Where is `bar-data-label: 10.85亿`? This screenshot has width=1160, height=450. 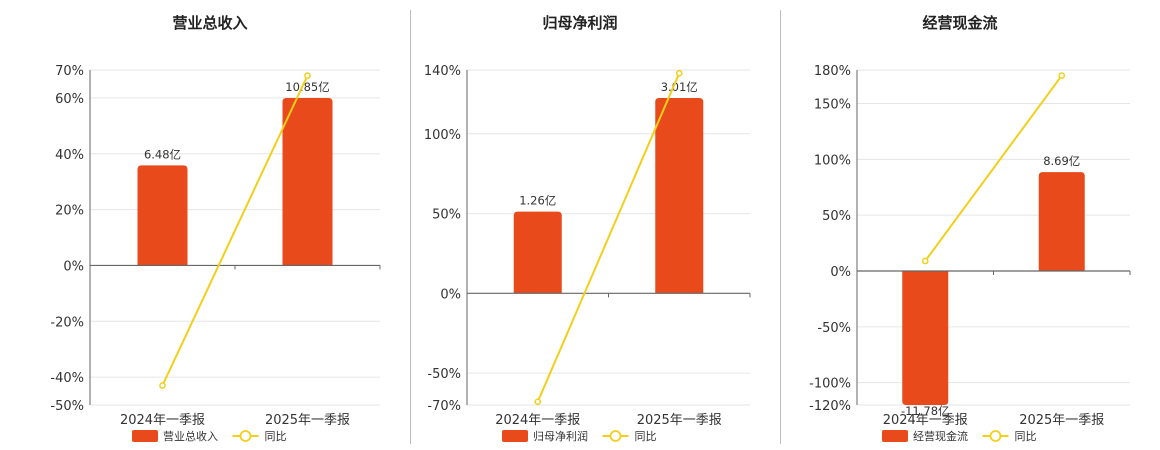 bar-data-label: 10.85亿 is located at coordinates (307, 87).